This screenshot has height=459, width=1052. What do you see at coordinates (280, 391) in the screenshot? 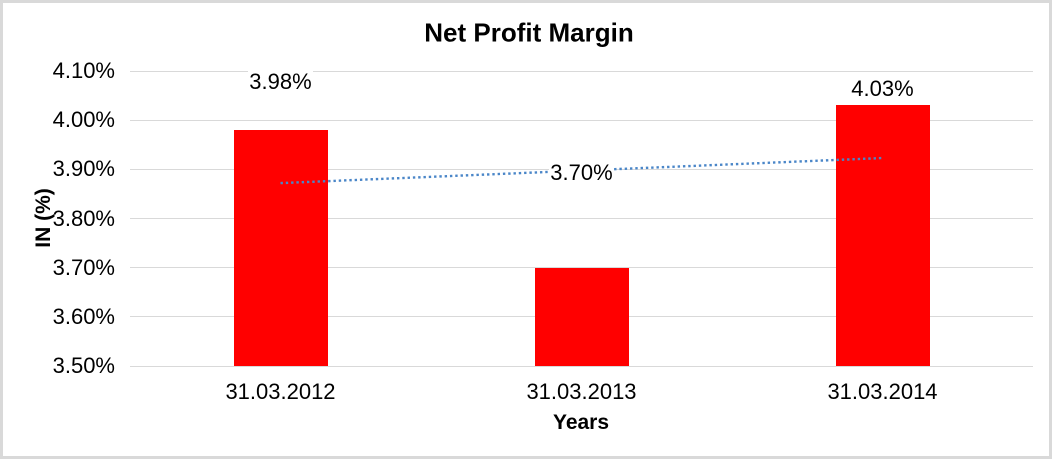
I see `x-tick-label: 31.03.2012` at bounding box center [280, 391].